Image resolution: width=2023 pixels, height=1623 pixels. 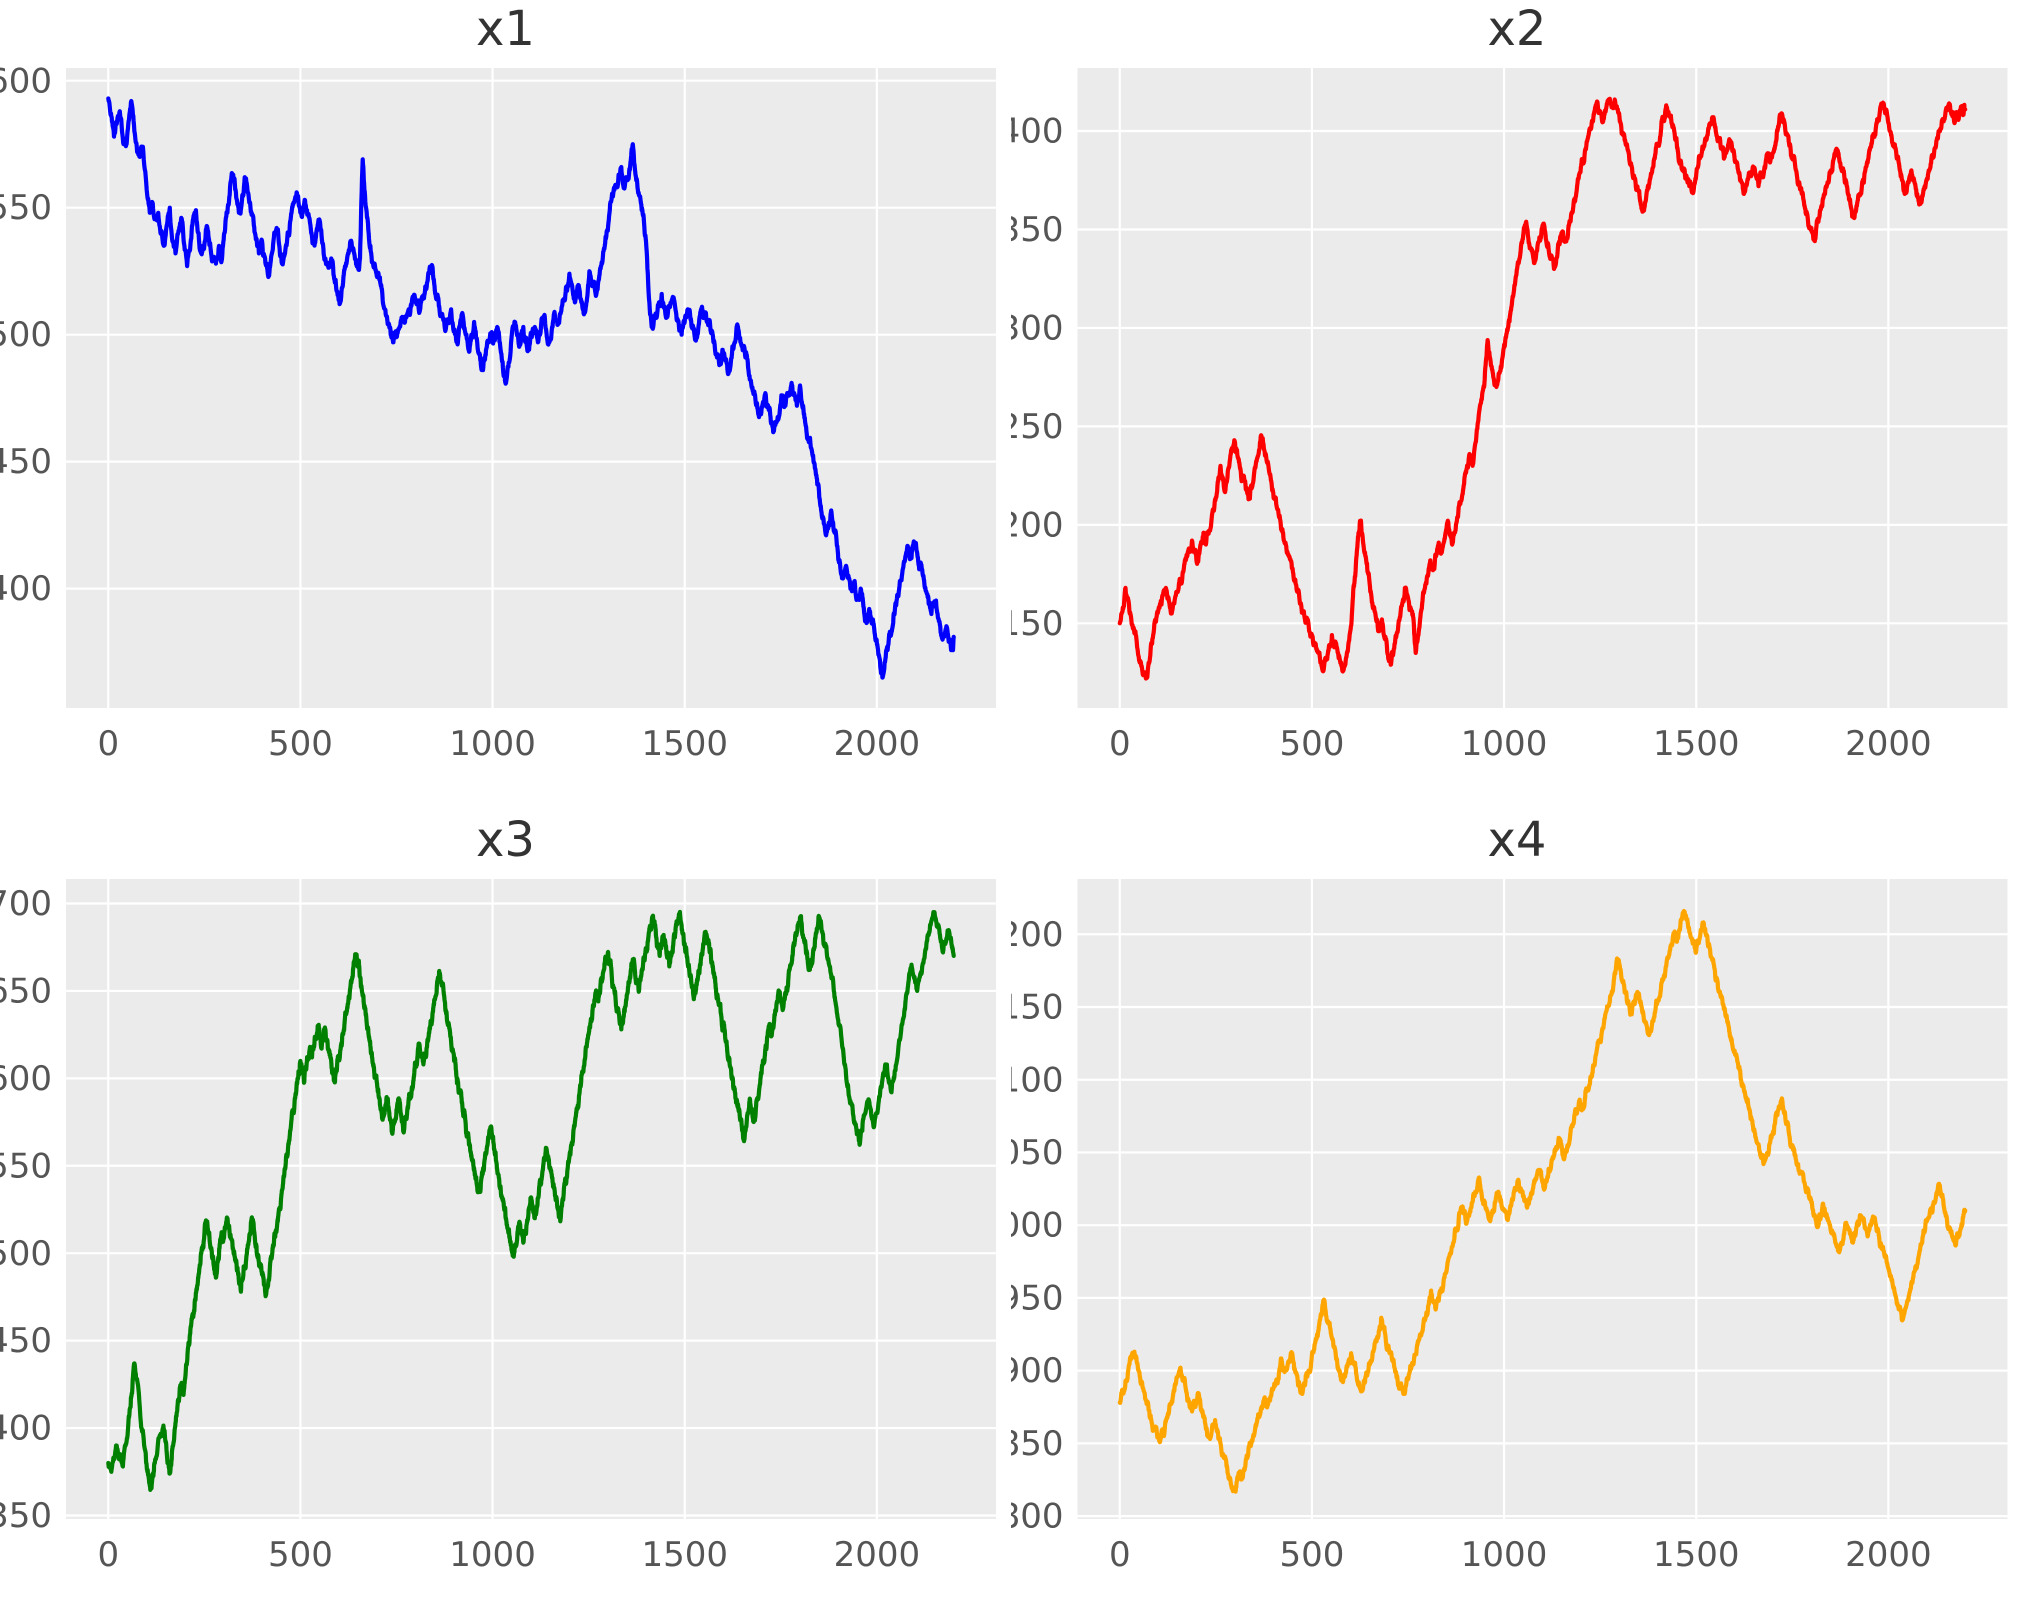 I want to click on y-tick-label: 800, so click(x=1037, y=1517).